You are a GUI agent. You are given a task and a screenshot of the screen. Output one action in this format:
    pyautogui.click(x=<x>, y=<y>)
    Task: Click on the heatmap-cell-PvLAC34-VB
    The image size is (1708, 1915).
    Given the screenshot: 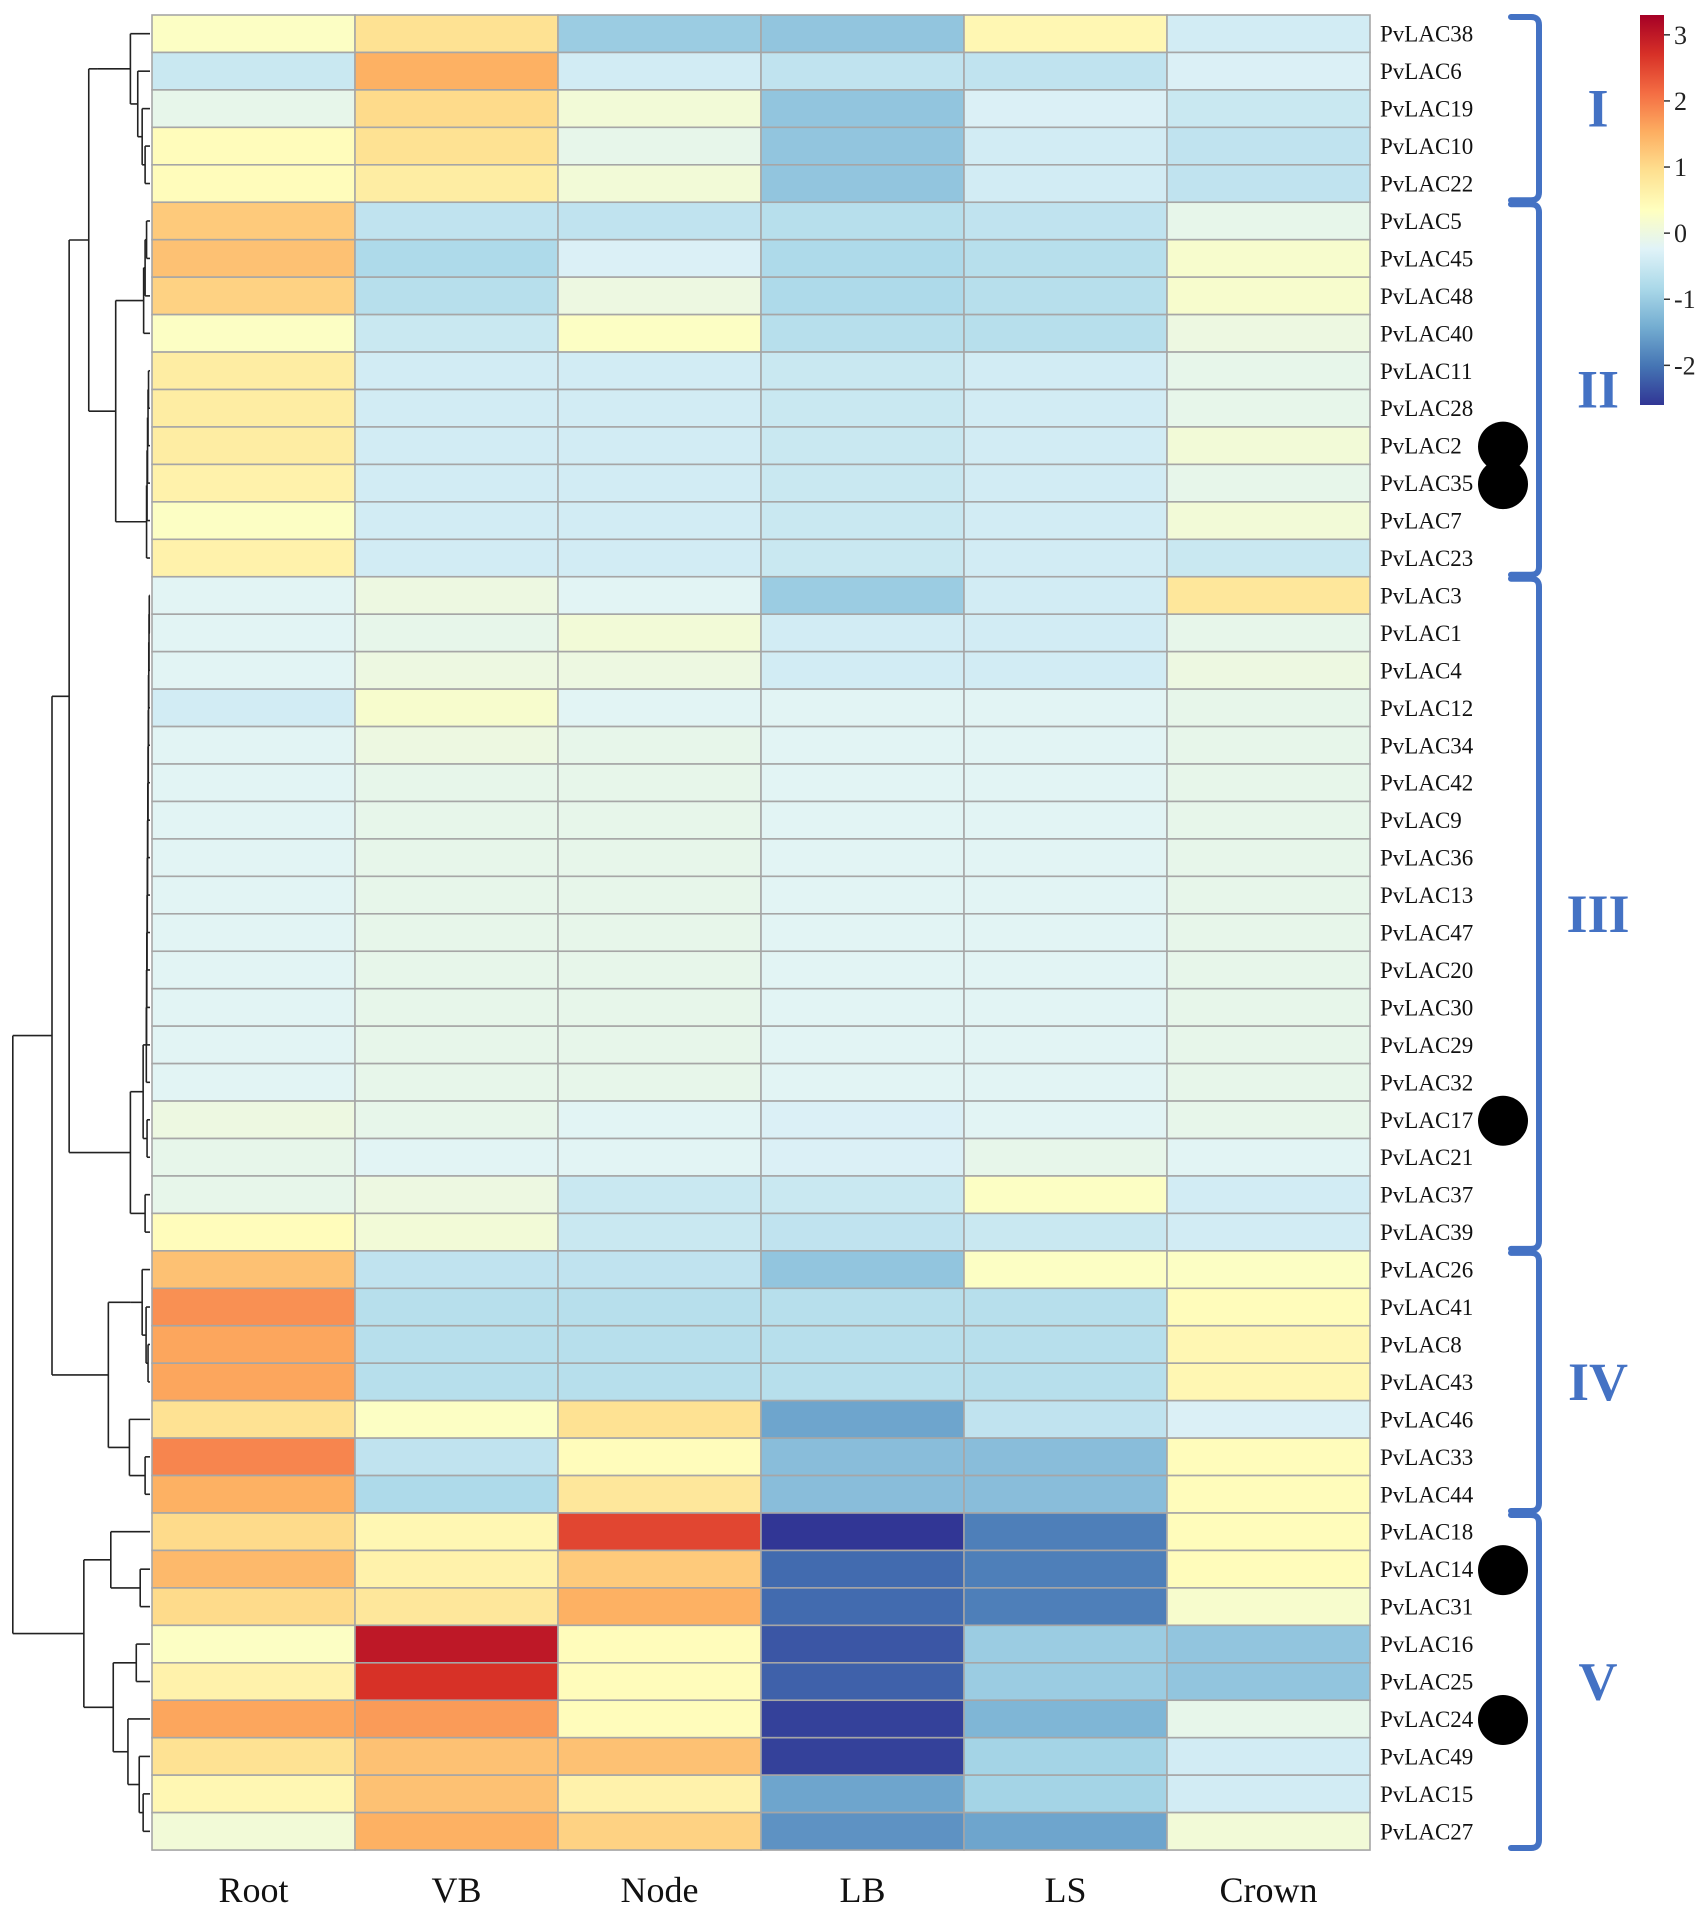 What is the action you would take?
    pyautogui.click(x=456, y=745)
    